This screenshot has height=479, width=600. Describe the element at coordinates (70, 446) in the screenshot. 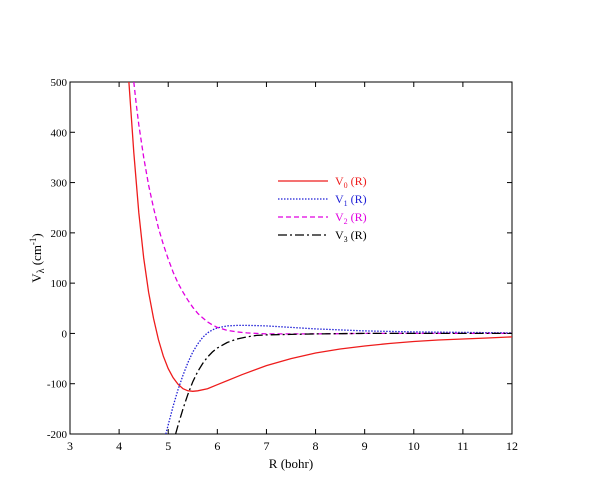

I see `x-tick-label: 3` at that location.